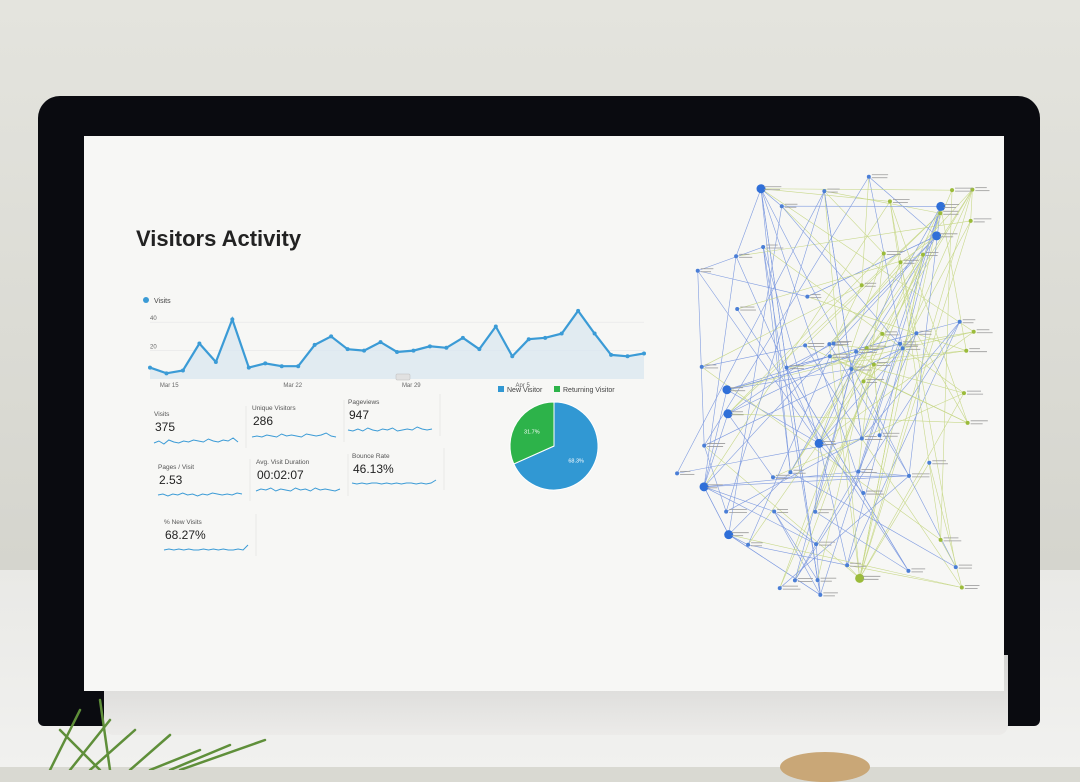  I want to click on y-tick-label: 40, so click(153, 319).